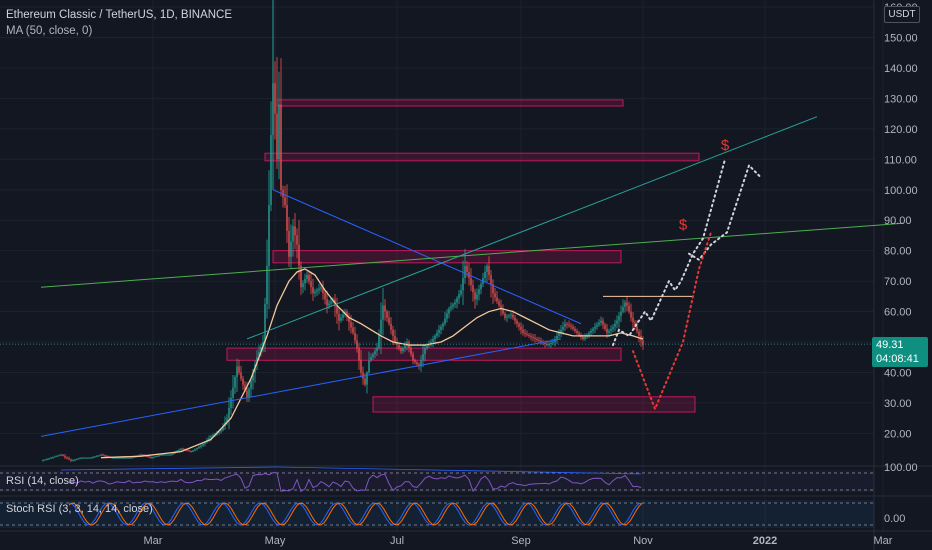 Image resolution: width=932 pixels, height=550 pixels. I want to click on symbol-title: Ethereum Classic / TetherUS, 1D, BINANCE, so click(119, 15).